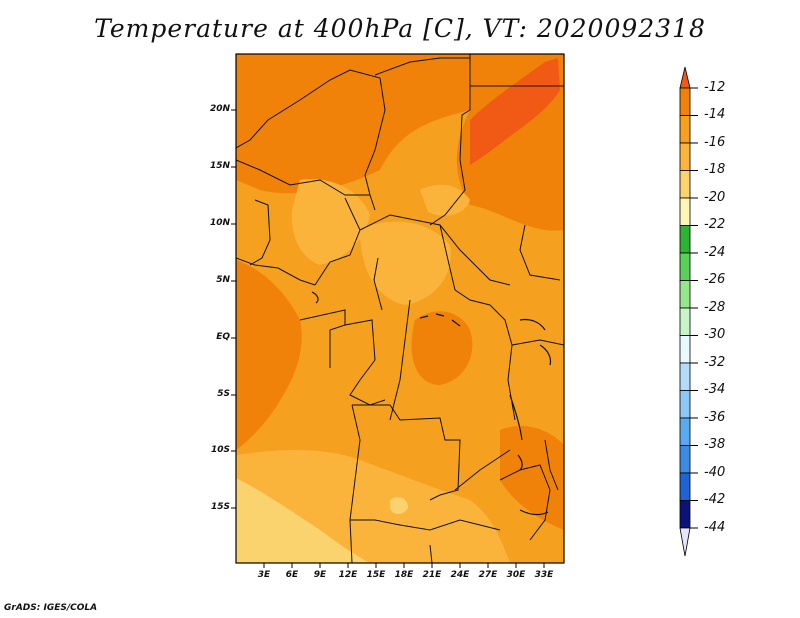 The height and width of the screenshot is (618, 800). I want to click on lakes, so click(431, 403).